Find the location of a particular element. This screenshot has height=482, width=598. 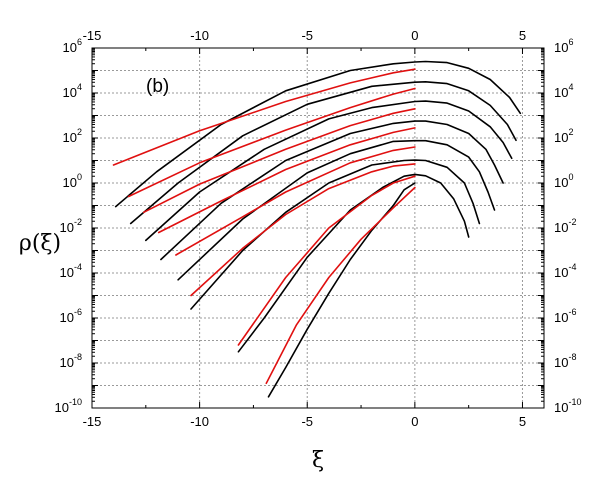

y-tick-label-right: 10⁻⁴ is located at coordinates (565, 271).